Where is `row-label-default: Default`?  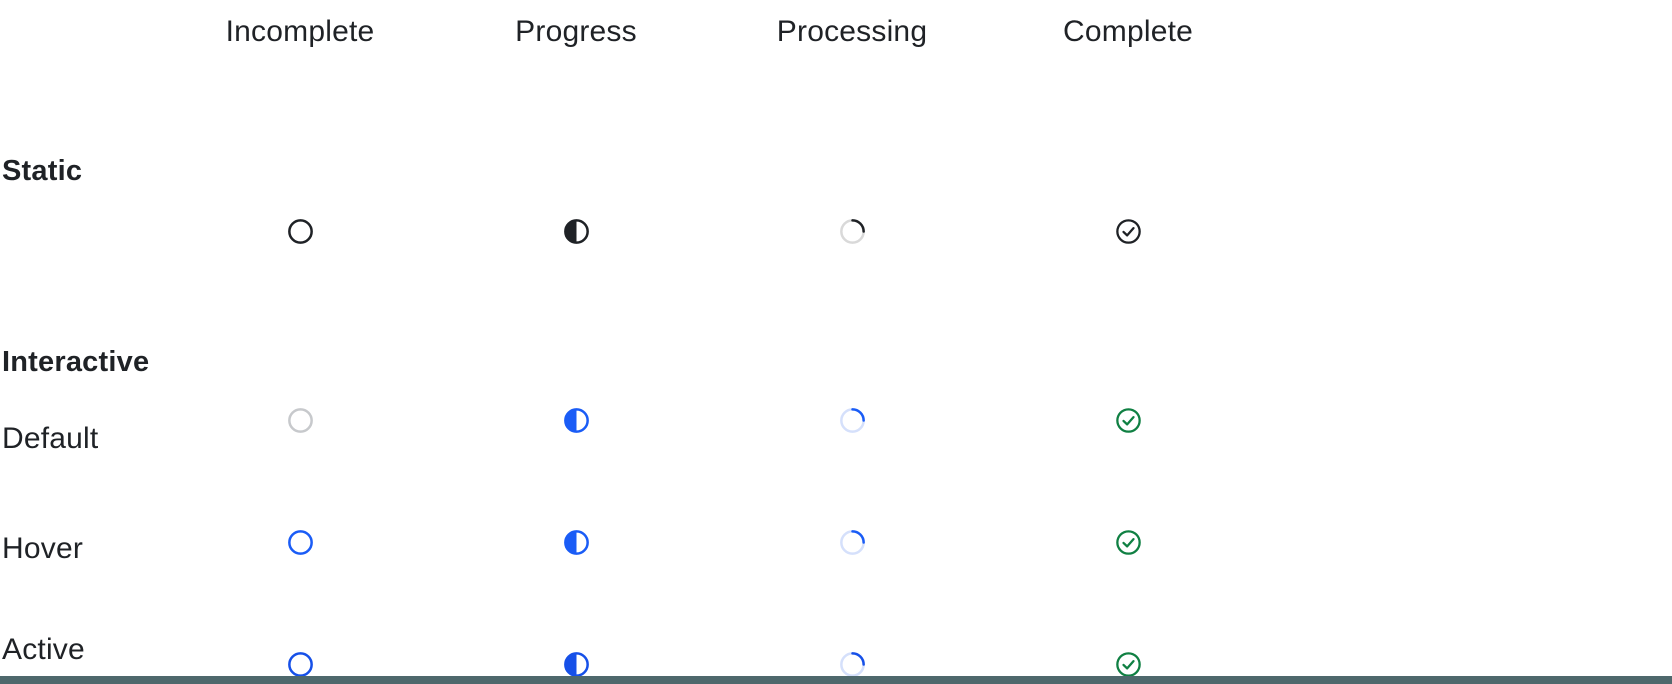
row-label-default: Default is located at coordinates (50, 438).